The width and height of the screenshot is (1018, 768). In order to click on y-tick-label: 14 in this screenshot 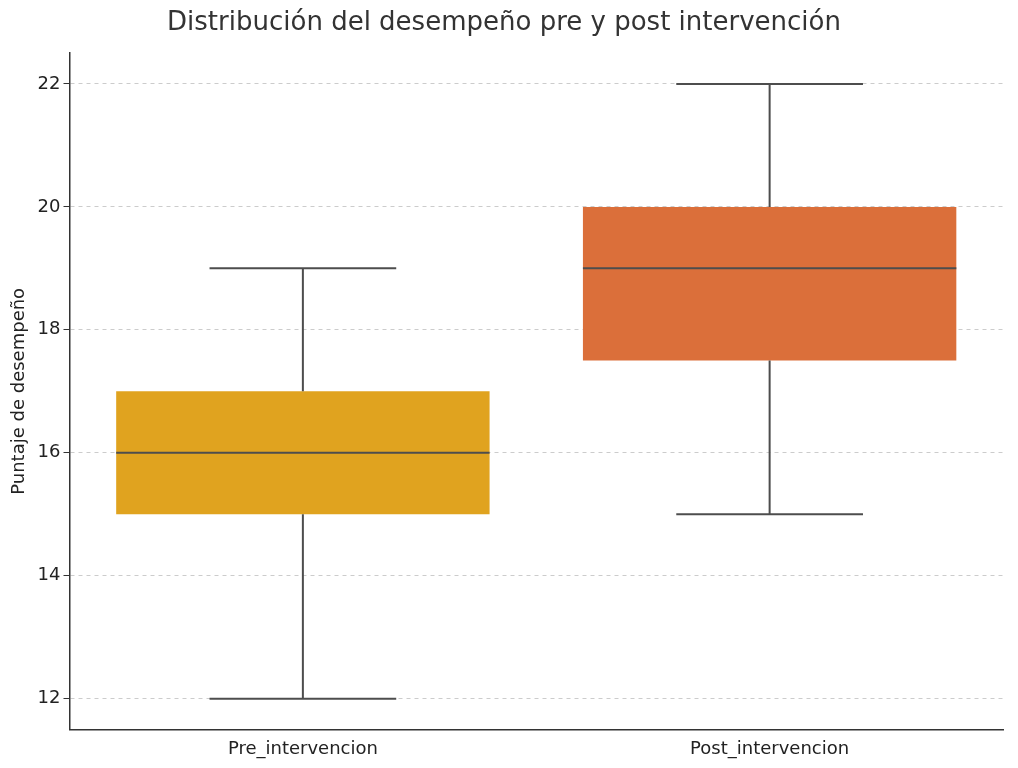, I will do `click(49, 574)`.